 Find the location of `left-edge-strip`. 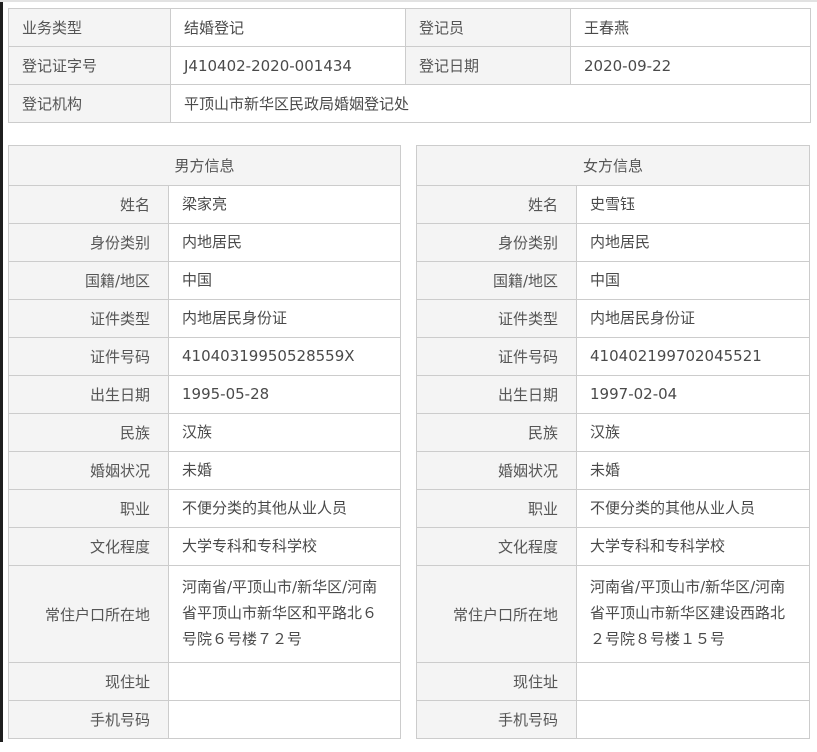

left-edge-strip is located at coordinates (1, 372).